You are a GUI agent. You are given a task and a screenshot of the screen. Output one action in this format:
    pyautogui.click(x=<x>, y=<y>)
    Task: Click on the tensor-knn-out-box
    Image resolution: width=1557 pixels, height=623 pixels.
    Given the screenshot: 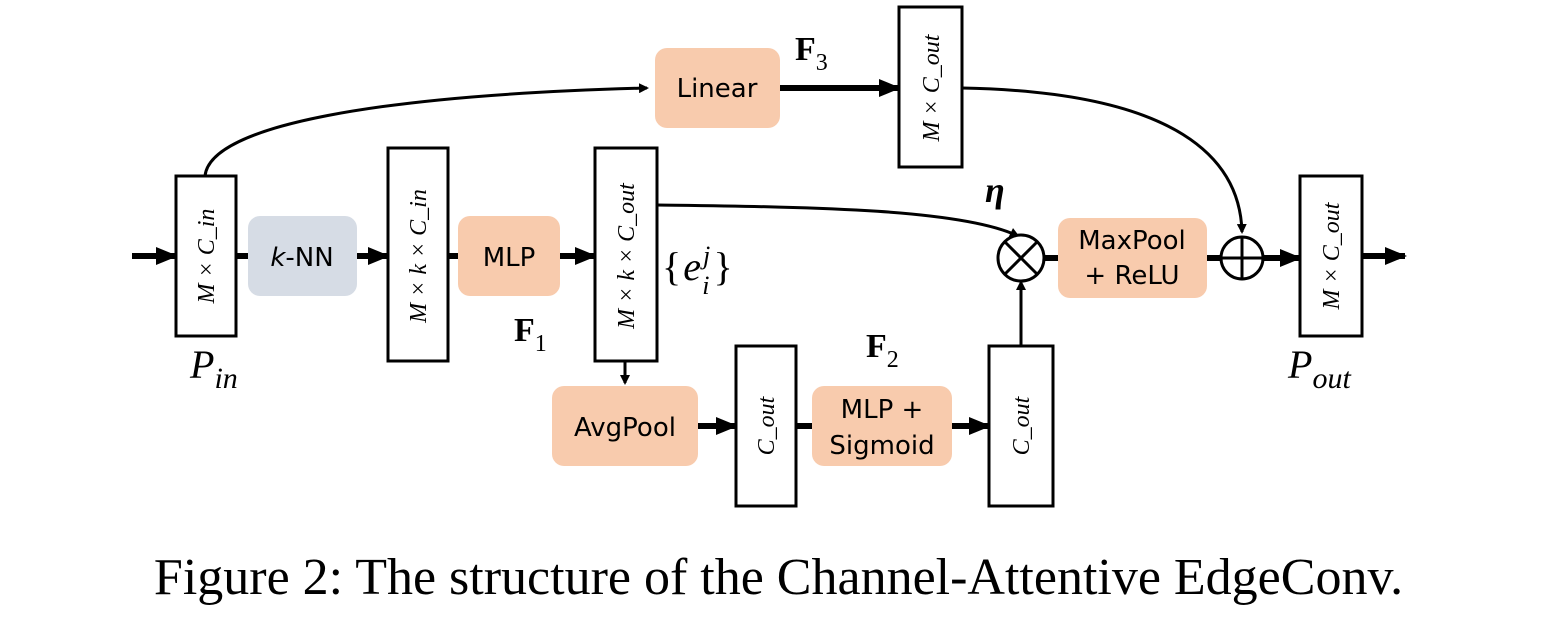 What is the action you would take?
    pyautogui.click(x=418, y=254)
    